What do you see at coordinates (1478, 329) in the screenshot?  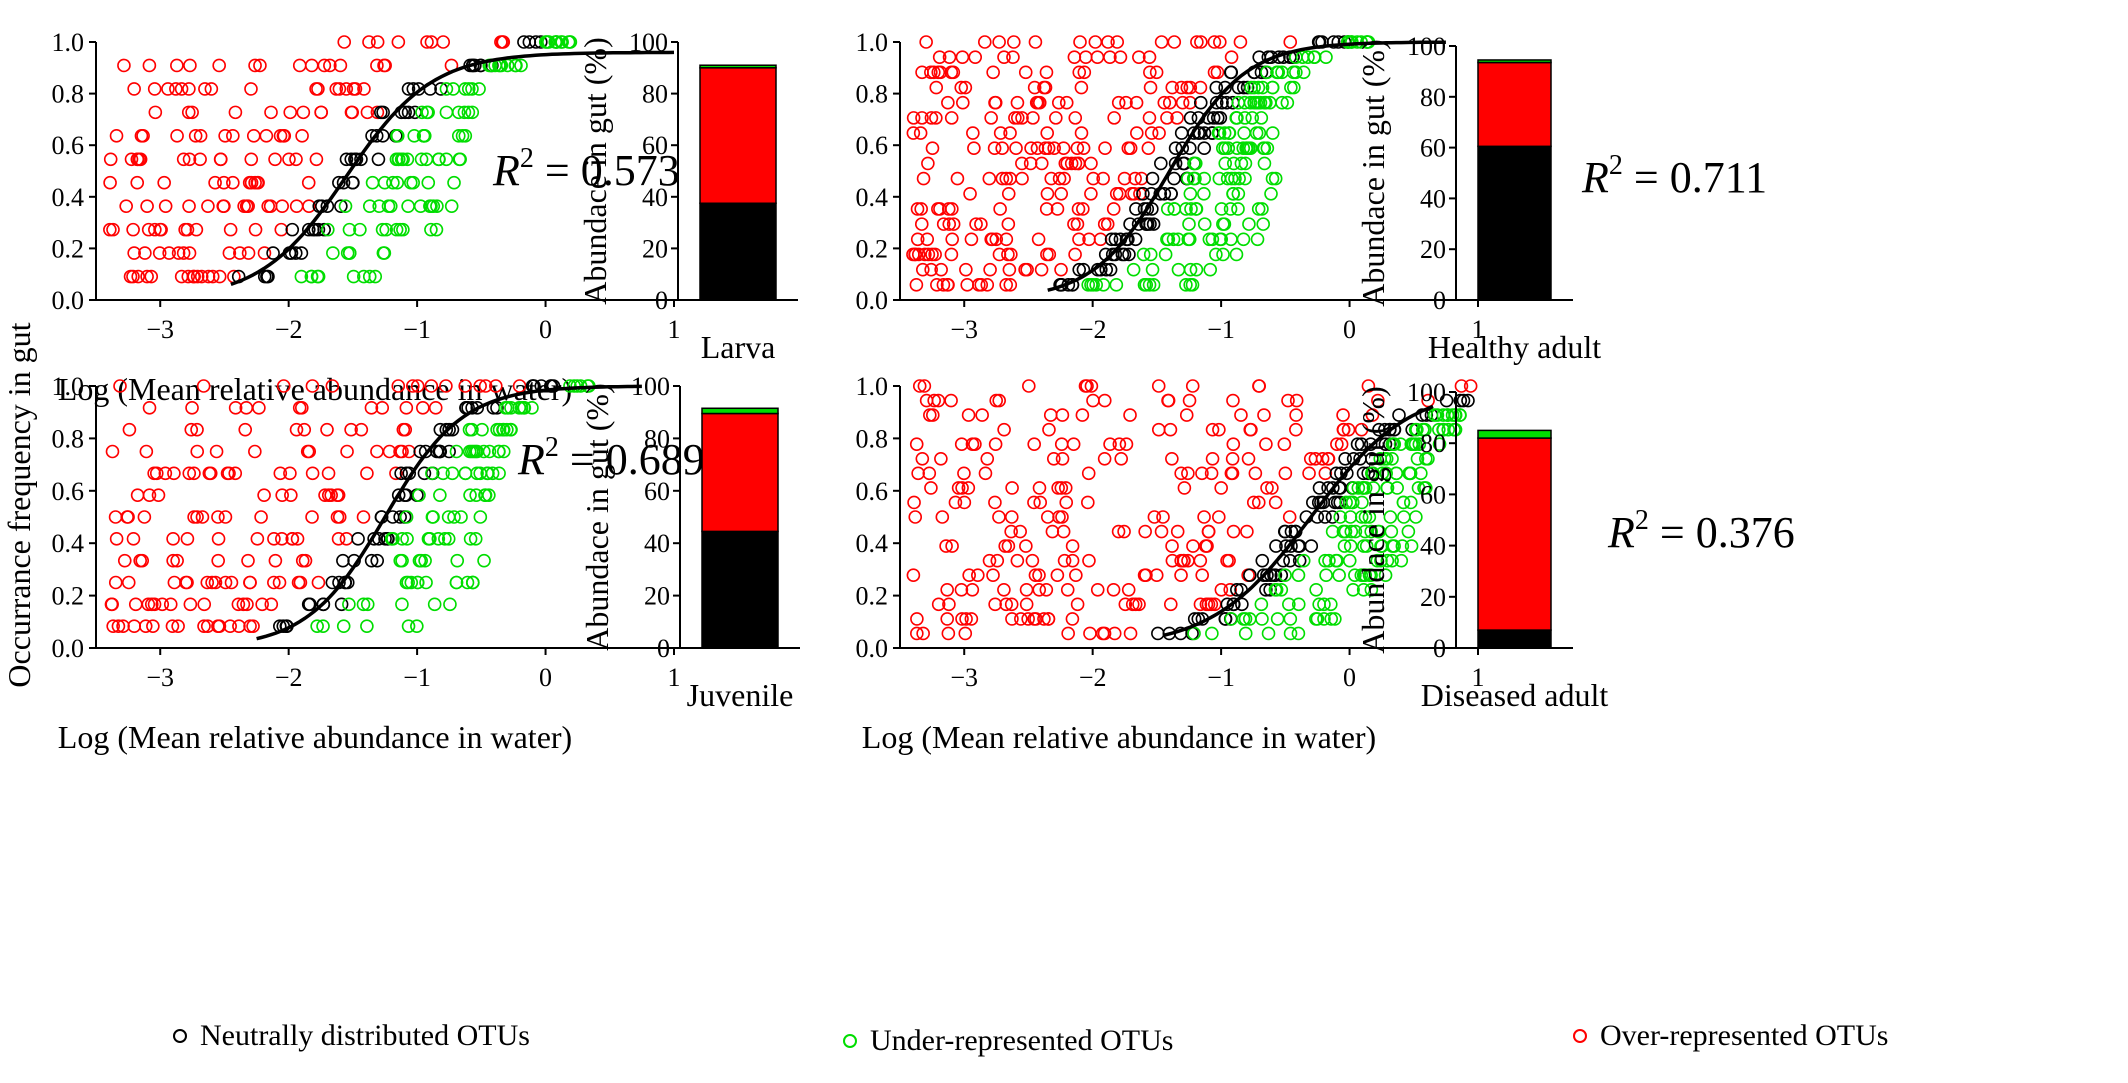 I see `x-tick-label: 1` at bounding box center [1478, 329].